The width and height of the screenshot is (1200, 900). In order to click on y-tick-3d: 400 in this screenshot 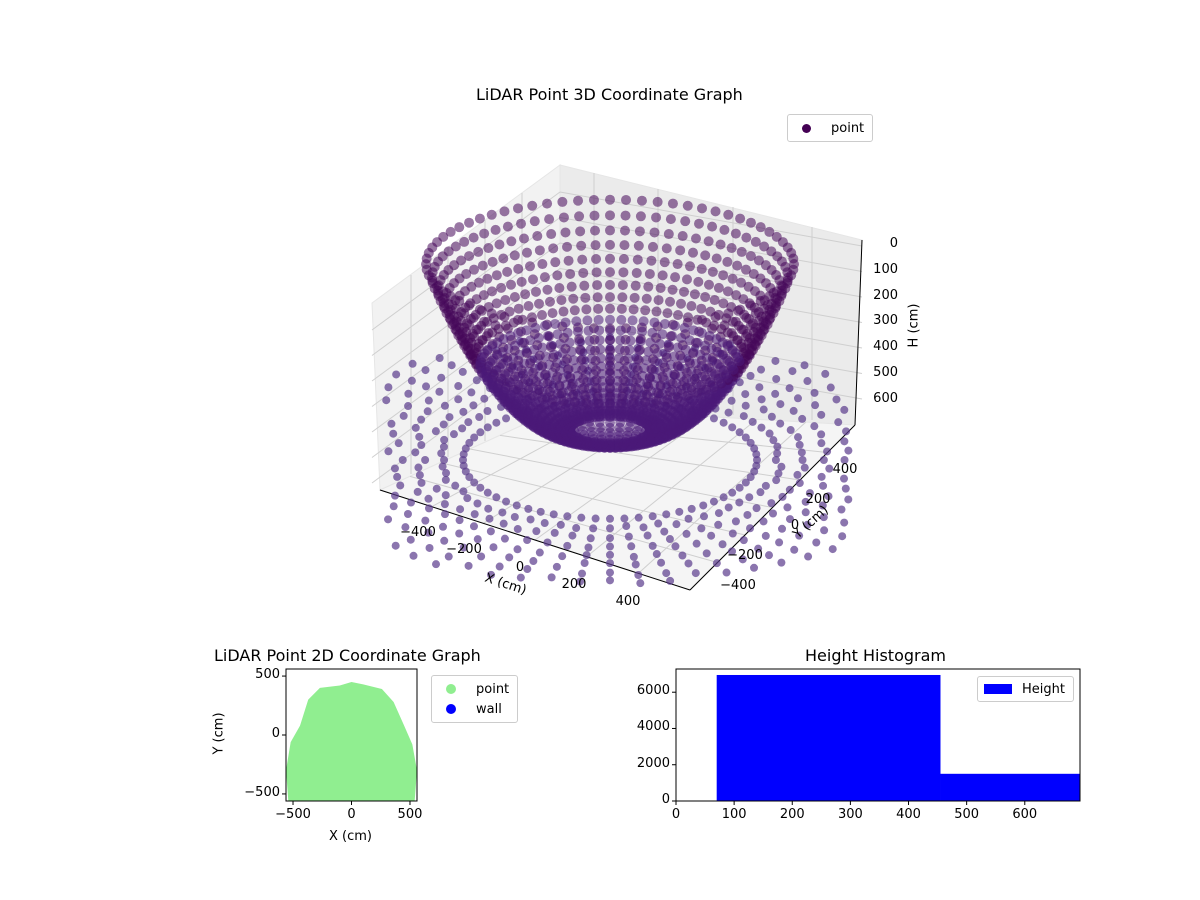, I will do `click(845, 469)`.